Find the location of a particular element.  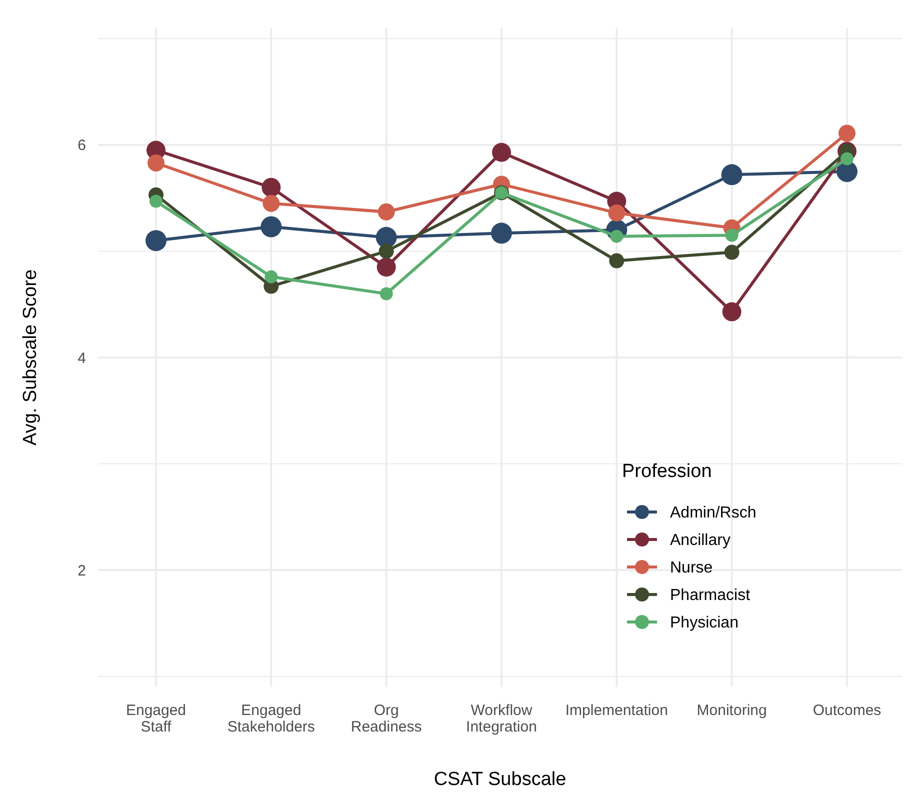

x-tick-label: Engaged Stakeholders is located at coordinates (271, 719).